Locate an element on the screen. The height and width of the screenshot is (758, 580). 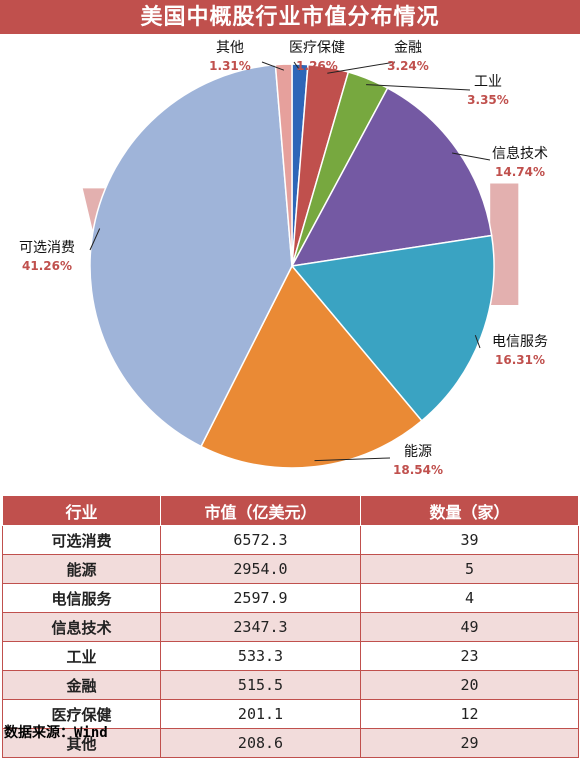
cell-count: 20 is located at coordinates (469, 685).